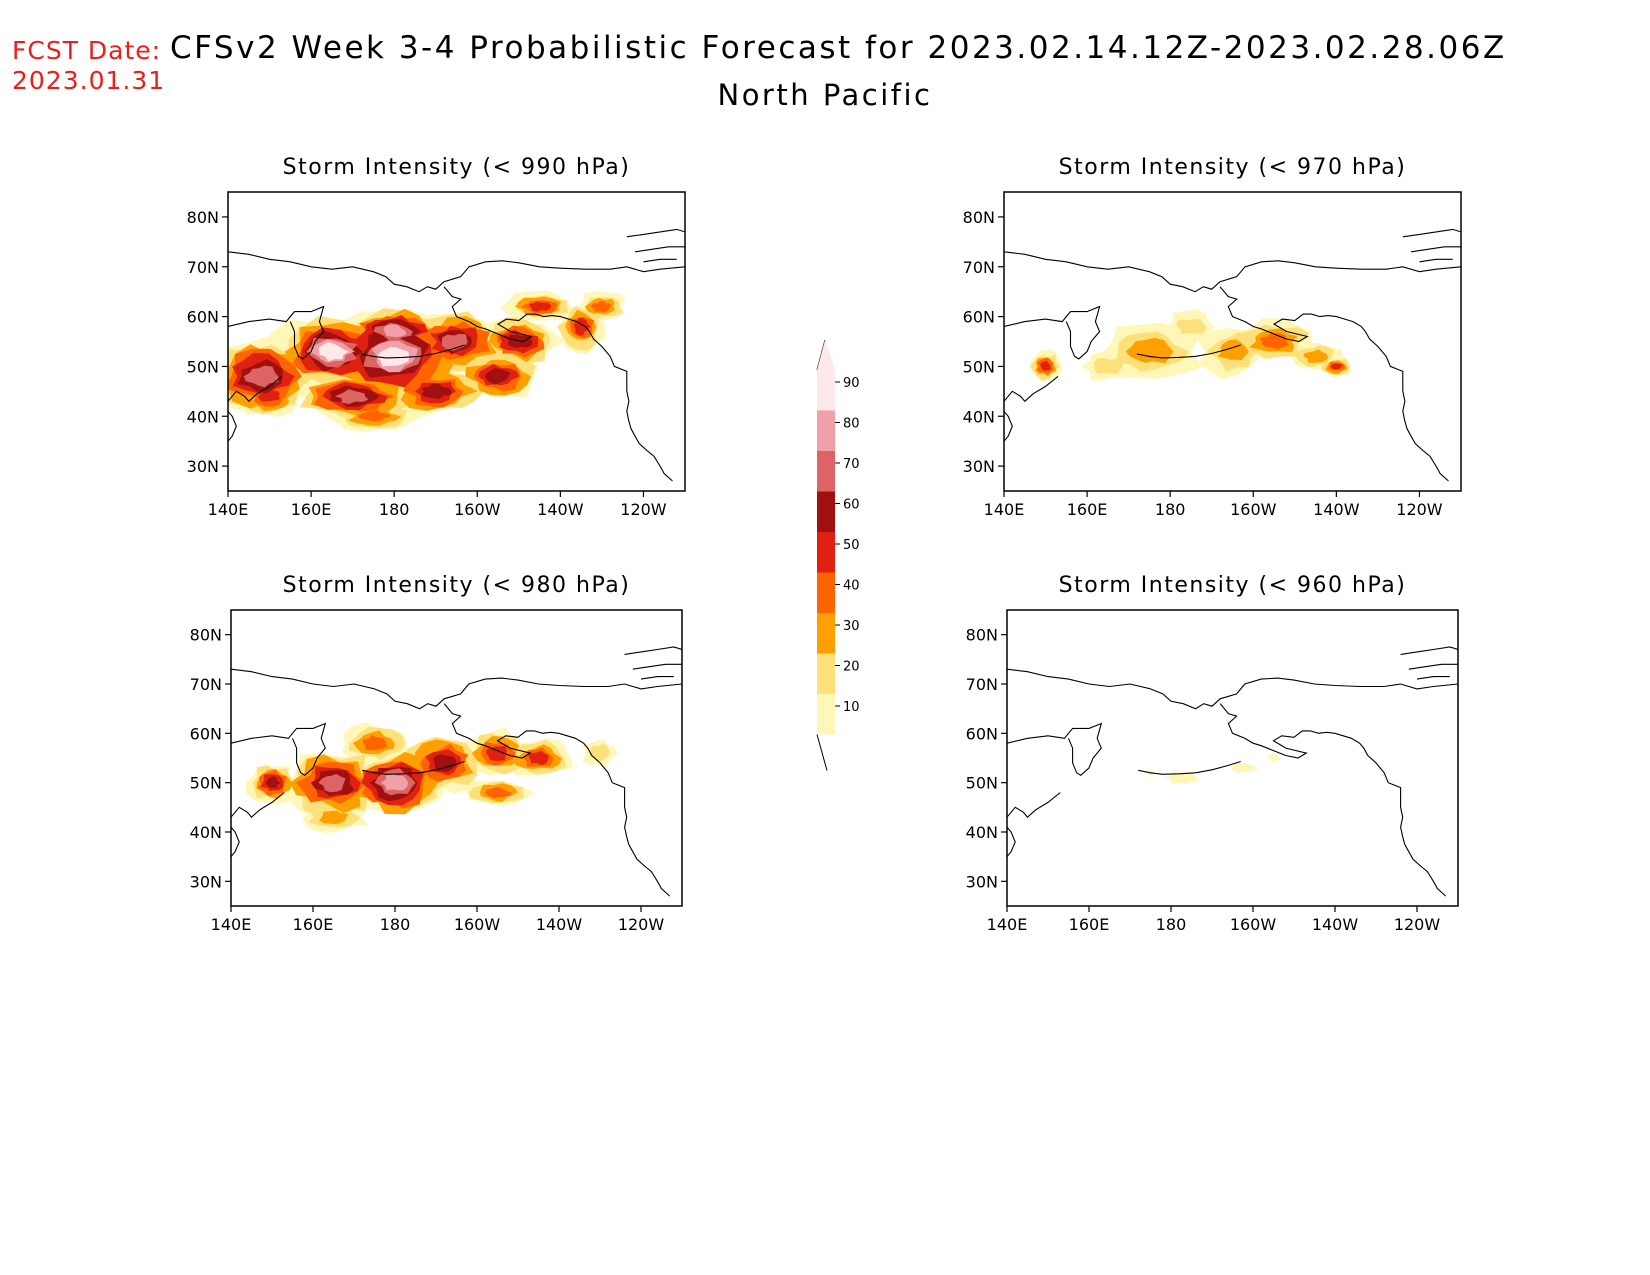 The image size is (1650, 1275). I want to click on panel-title: Storm Intensity (< 970 hPa), so click(1233, 167).